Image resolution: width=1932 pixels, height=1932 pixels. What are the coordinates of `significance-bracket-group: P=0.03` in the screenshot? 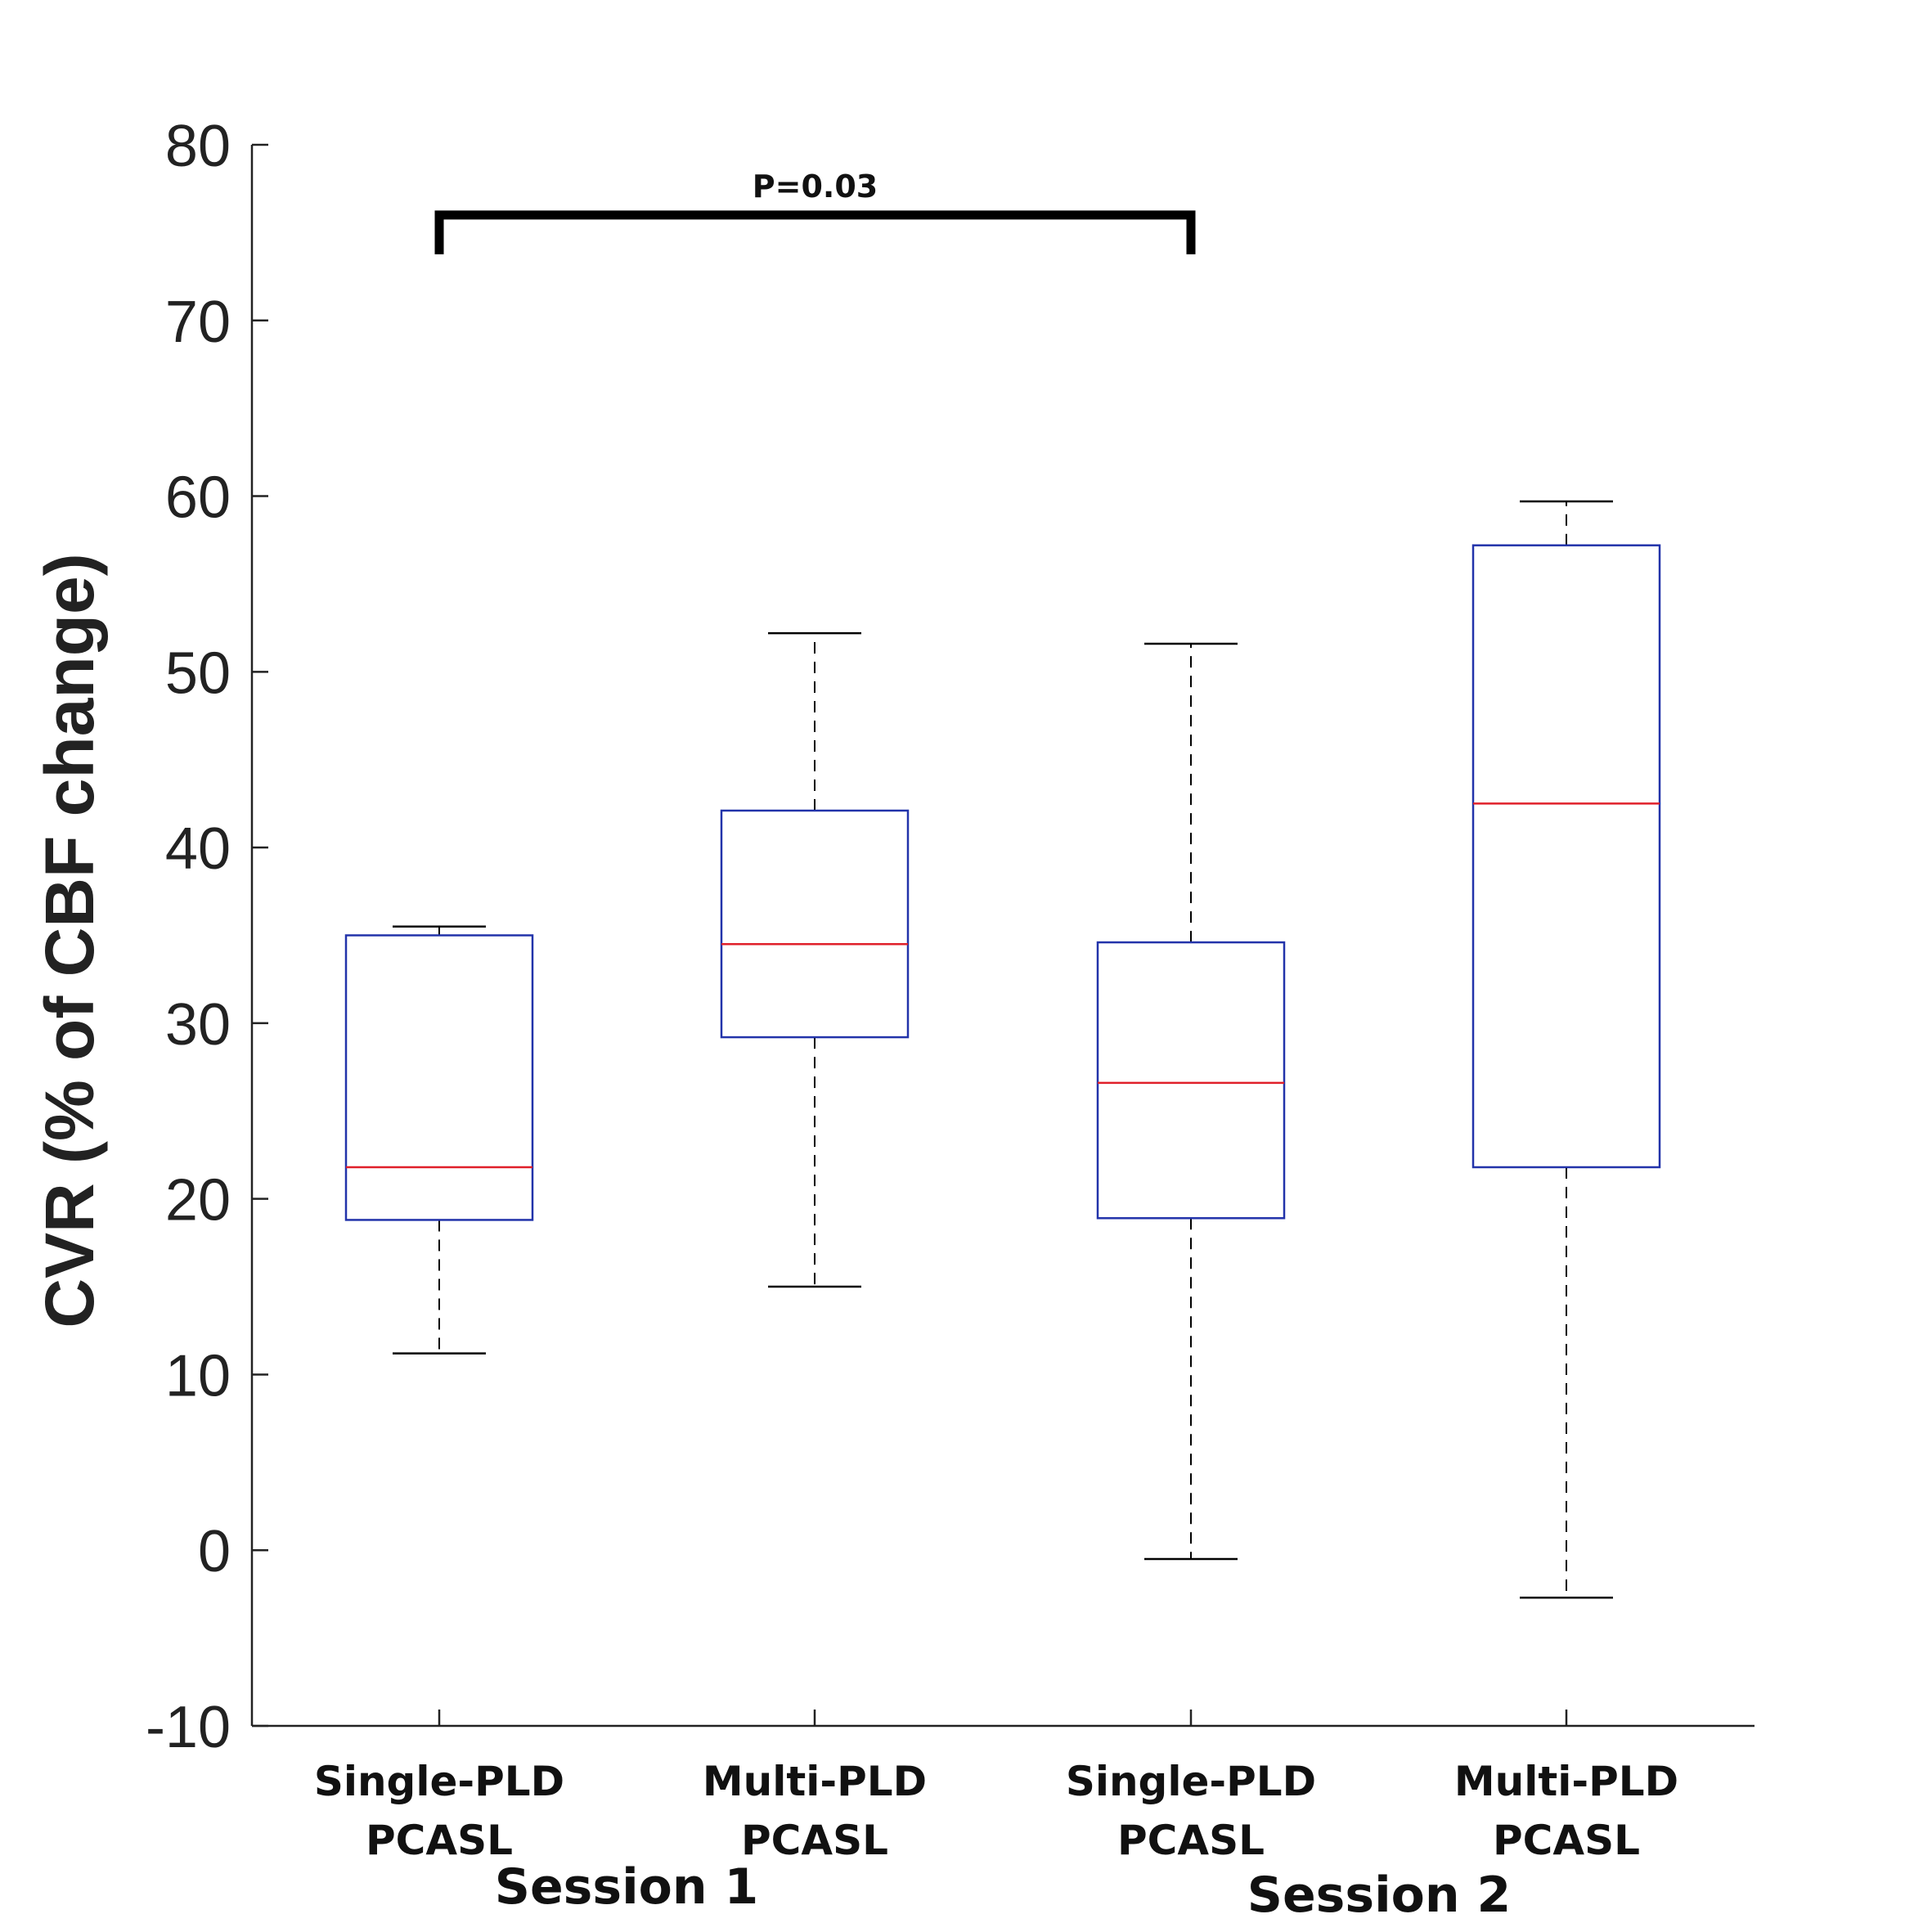 It's located at (815, 211).